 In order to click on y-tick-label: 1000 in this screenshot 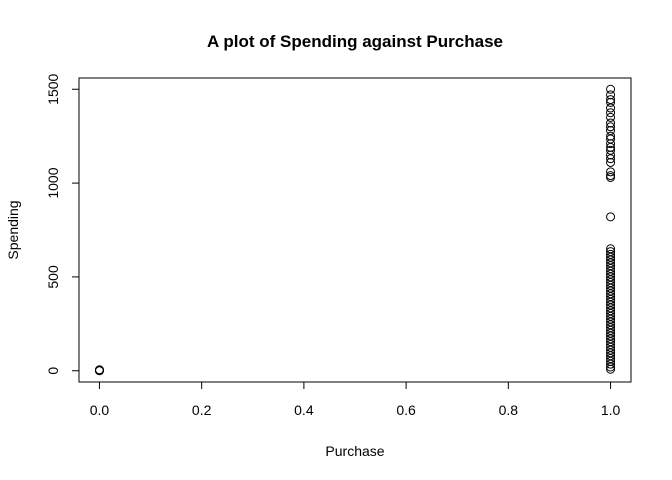, I will do `click(53, 182)`.